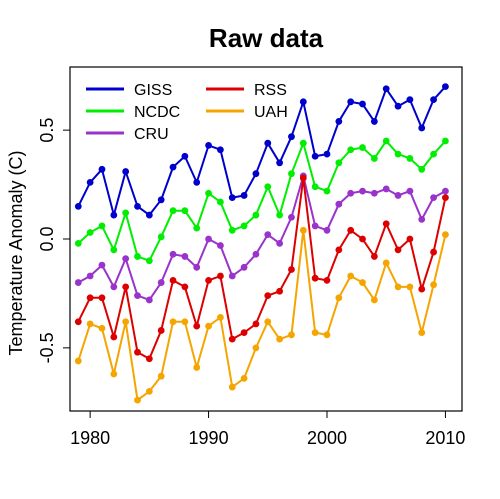 The image size is (500, 499). What do you see at coordinates (90, 438) in the screenshot?
I see `x-tick-label: 1980` at bounding box center [90, 438].